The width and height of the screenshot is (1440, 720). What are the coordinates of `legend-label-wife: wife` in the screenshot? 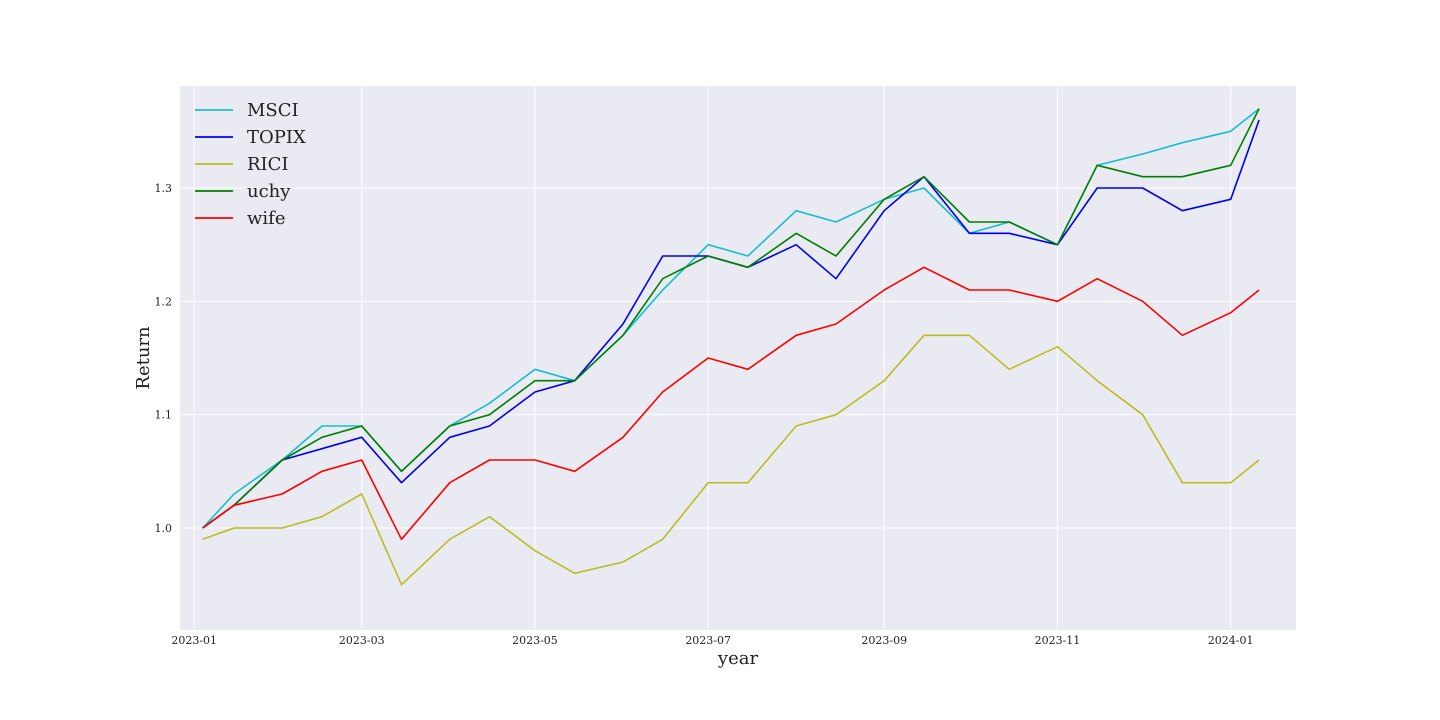 It's located at (266, 218).